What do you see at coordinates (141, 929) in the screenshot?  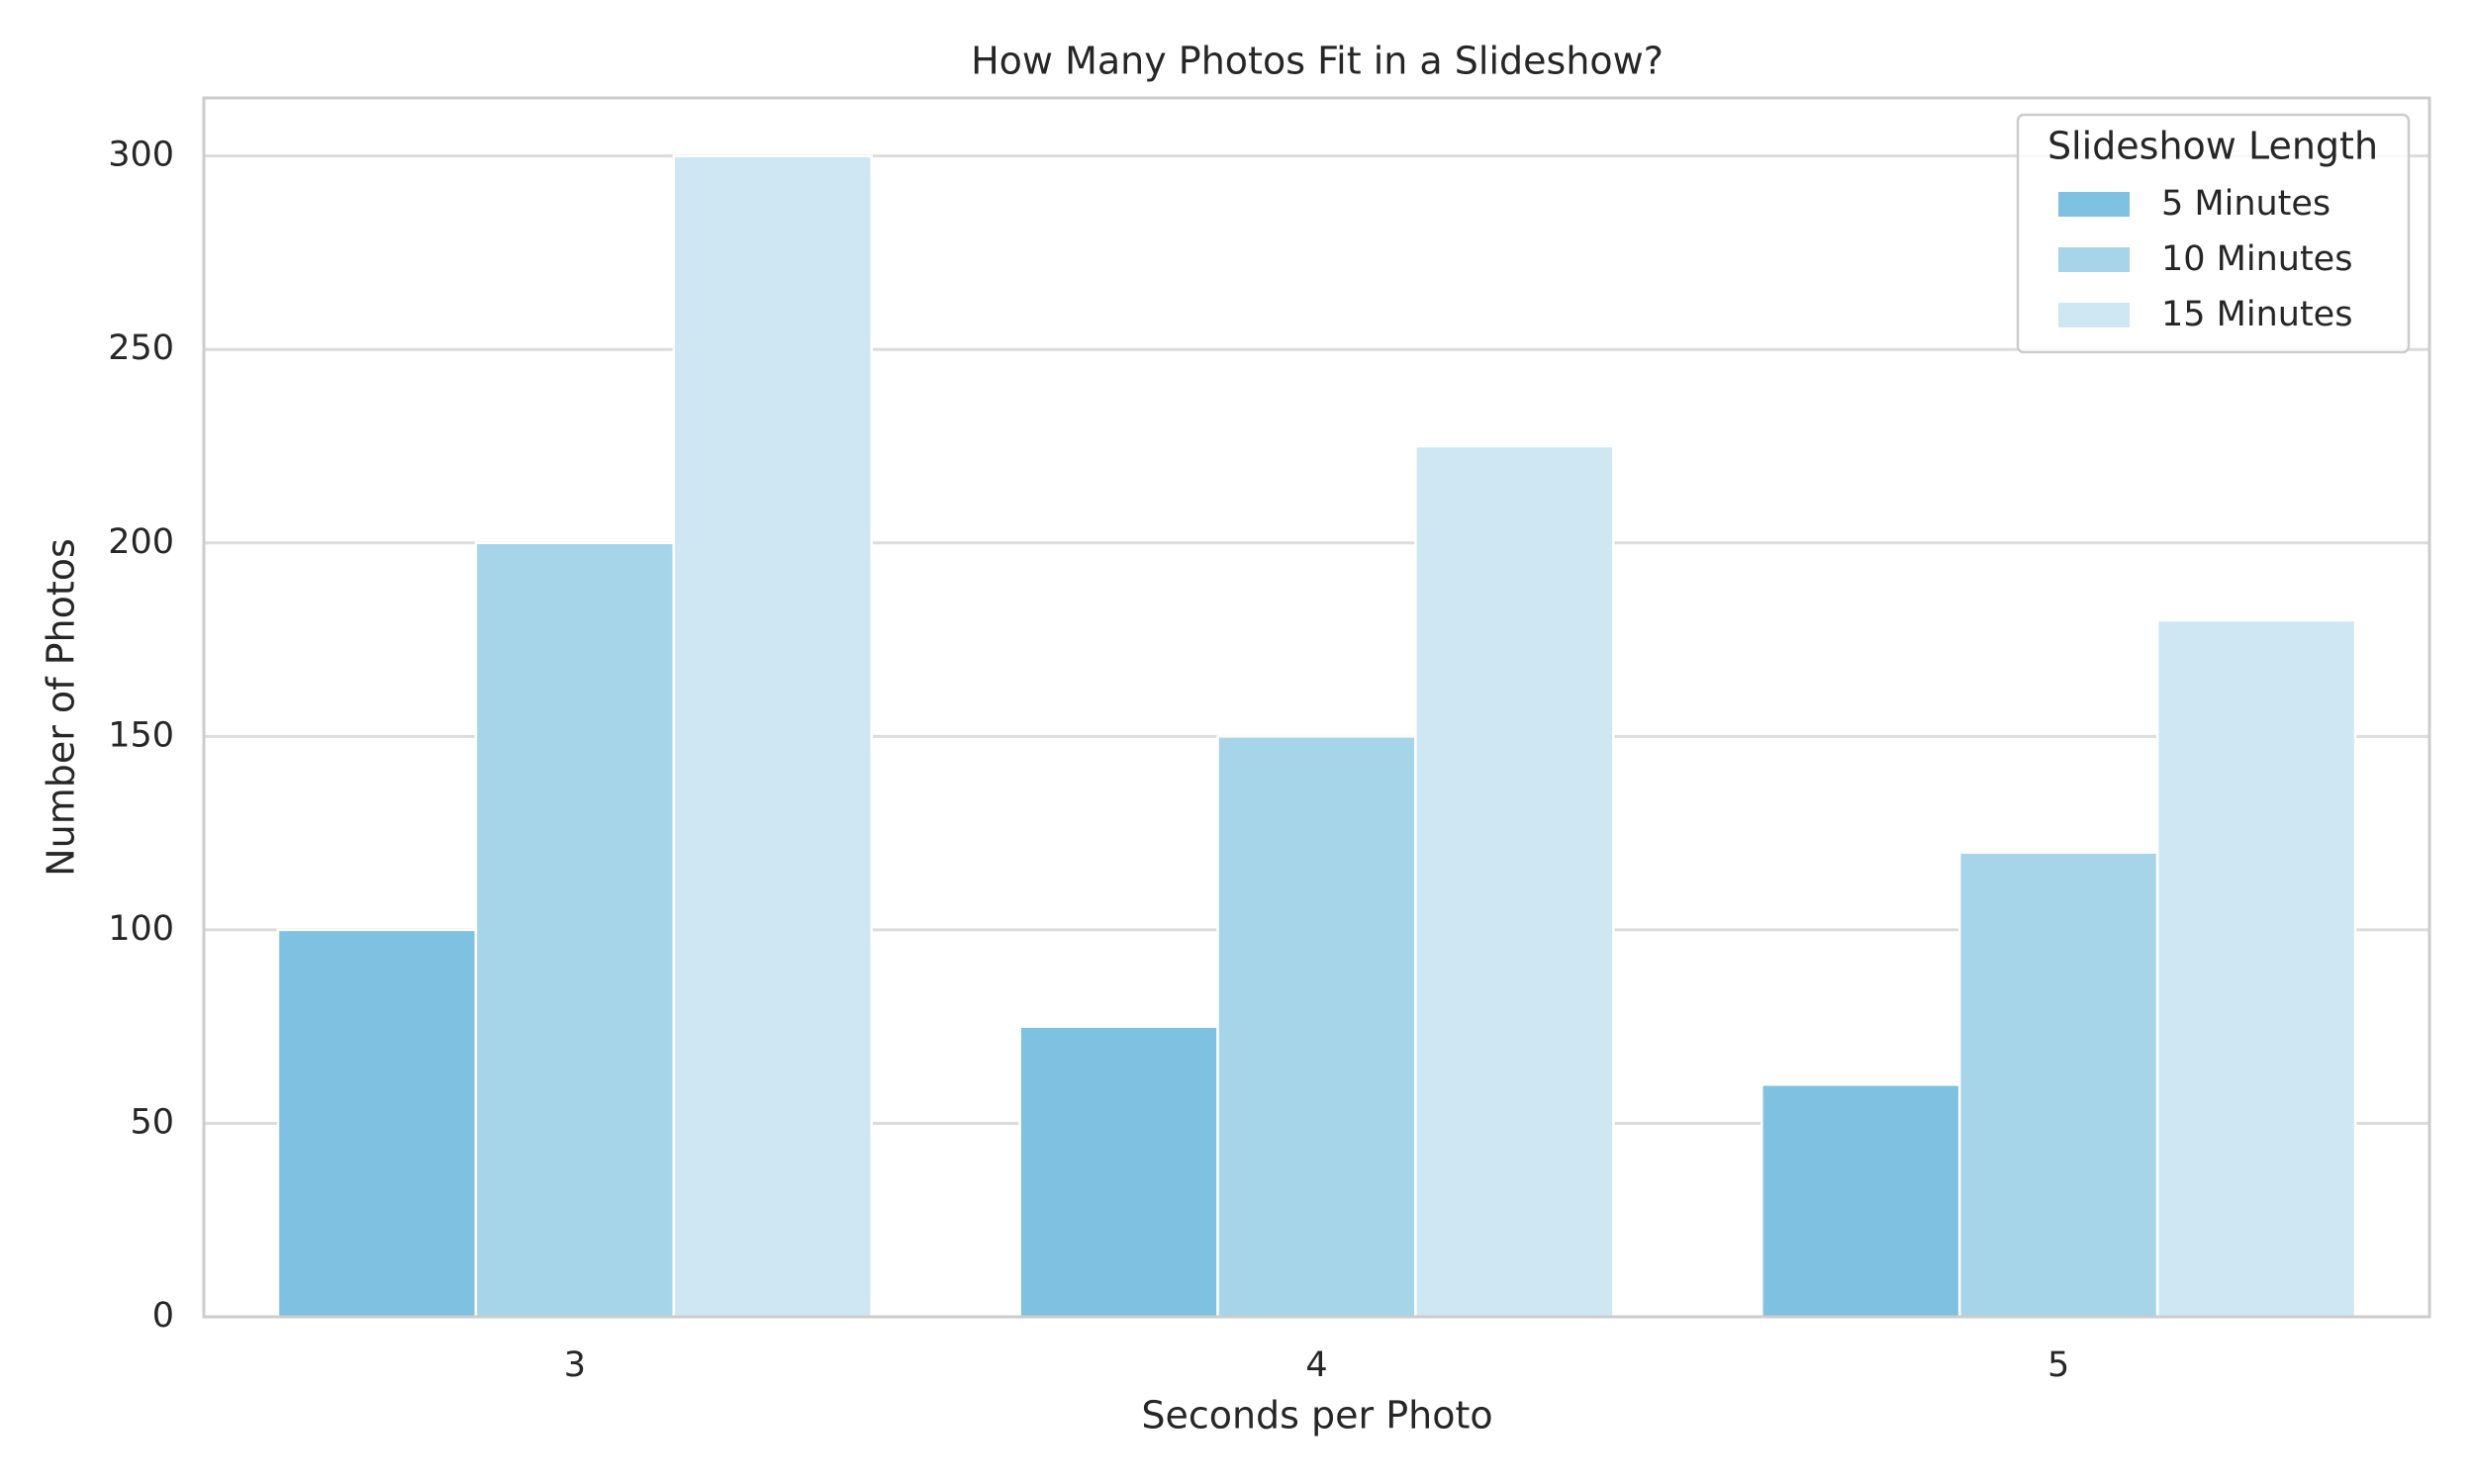 I see `y-tick-label: 100` at bounding box center [141, 929].